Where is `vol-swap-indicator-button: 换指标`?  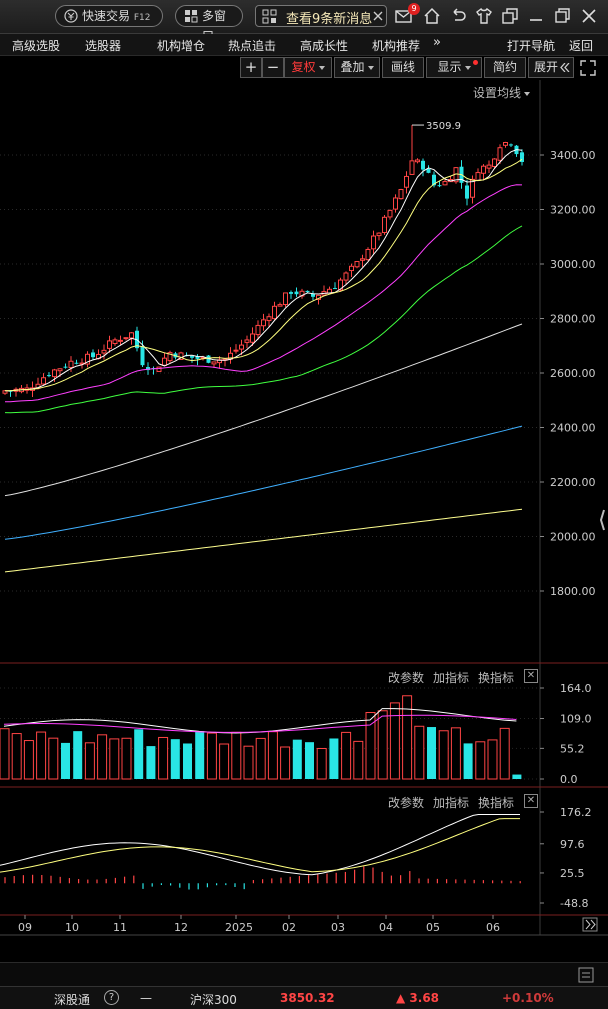
vol-swap-indicator-button: 换指标 is located at coordinates (496, 678).